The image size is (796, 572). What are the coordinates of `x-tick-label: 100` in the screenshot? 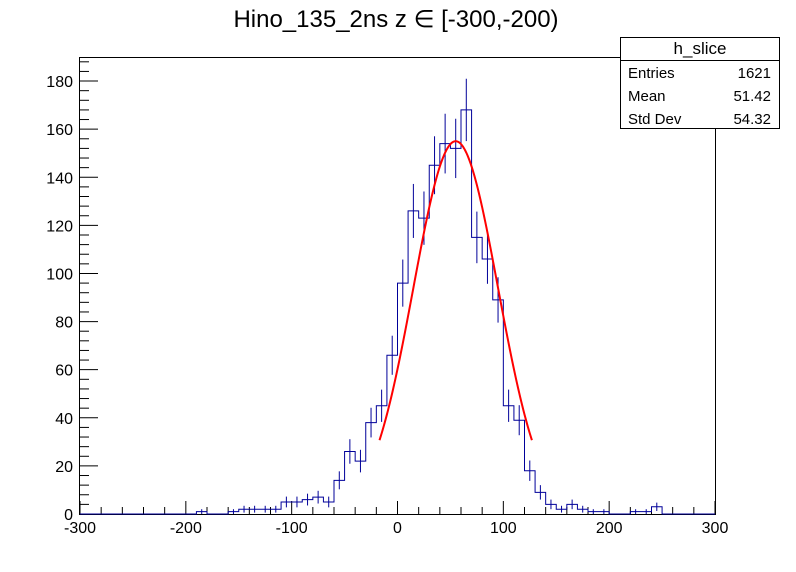 It's located at (503, 528).